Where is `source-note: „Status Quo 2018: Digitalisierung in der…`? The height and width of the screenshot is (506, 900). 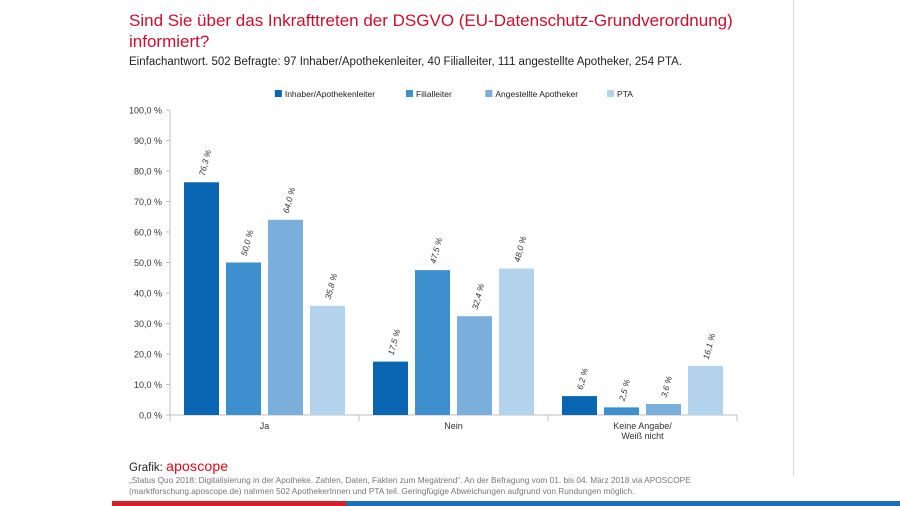 source-note: „Status Quo 2018: Digitalisierung in der… is located at coordinates (410, 485).